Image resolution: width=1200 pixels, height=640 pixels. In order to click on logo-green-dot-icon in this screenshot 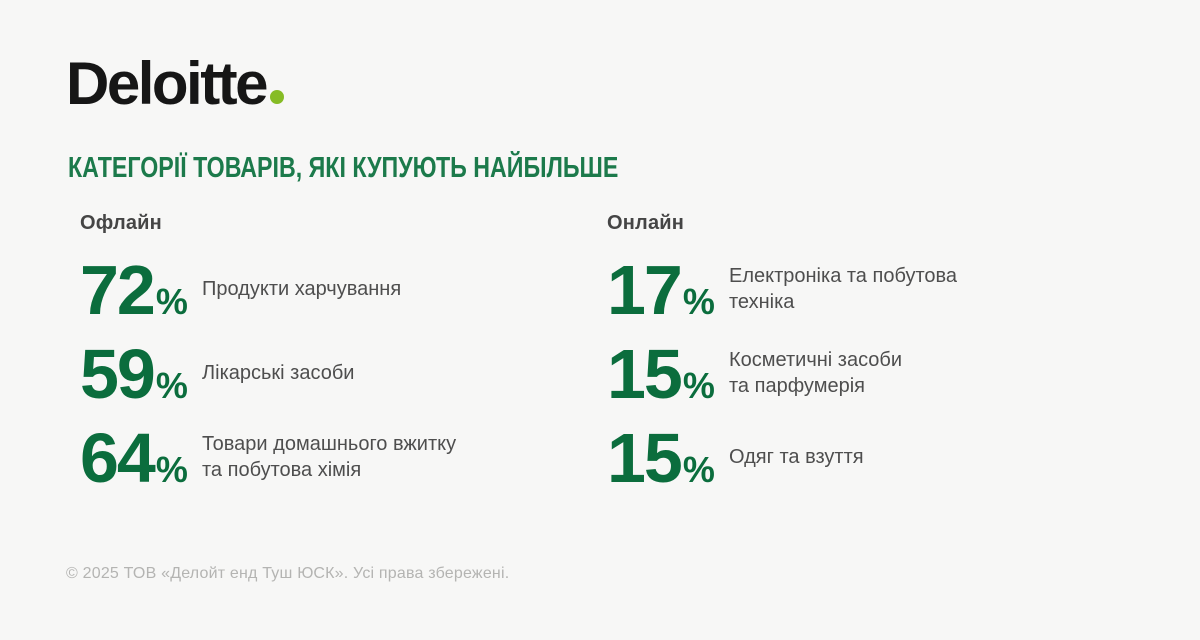, I will do `click(277, 97)`.